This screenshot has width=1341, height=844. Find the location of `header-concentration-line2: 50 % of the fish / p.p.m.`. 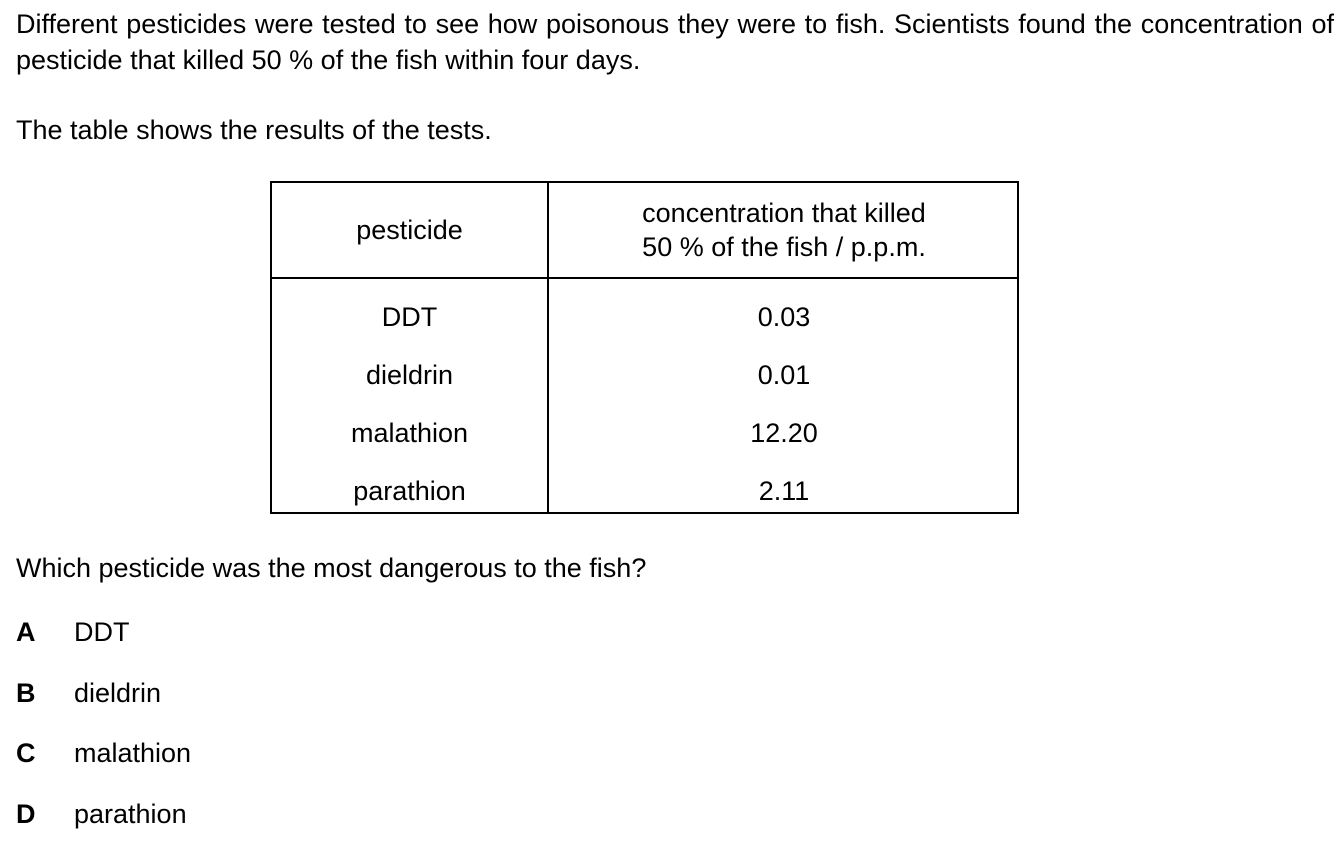

header-concentration-line2: 50 % of the fish / p.p.m. is located at coordinates (784, 247).